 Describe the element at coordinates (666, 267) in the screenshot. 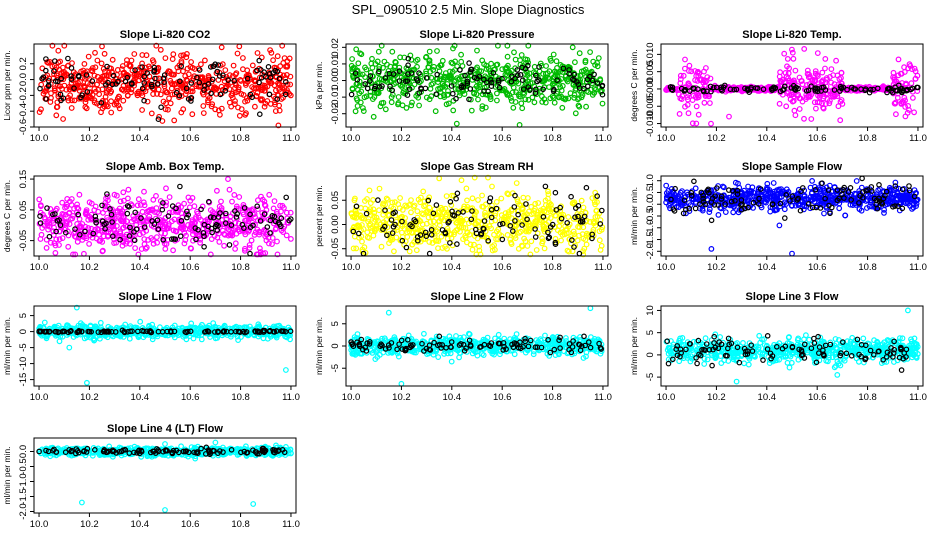

I see `x-tick-label: 10.0` at that location.